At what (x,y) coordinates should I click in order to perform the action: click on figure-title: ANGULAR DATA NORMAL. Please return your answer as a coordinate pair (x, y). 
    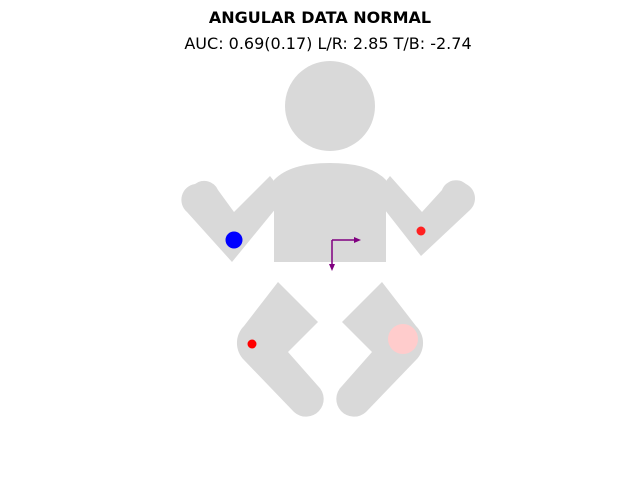
    Looking at the image, I should click on (320, 17).